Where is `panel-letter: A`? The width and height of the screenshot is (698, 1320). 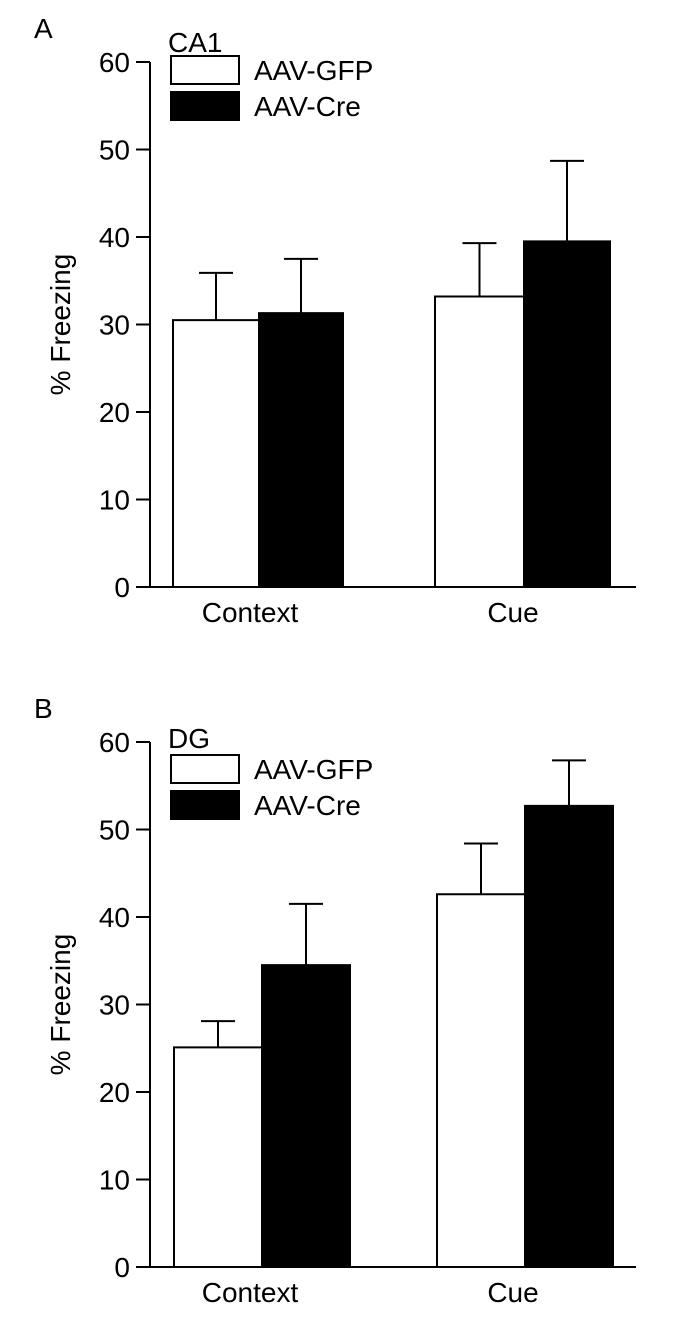
panel-letter: A is located at coordinates (43, 28).